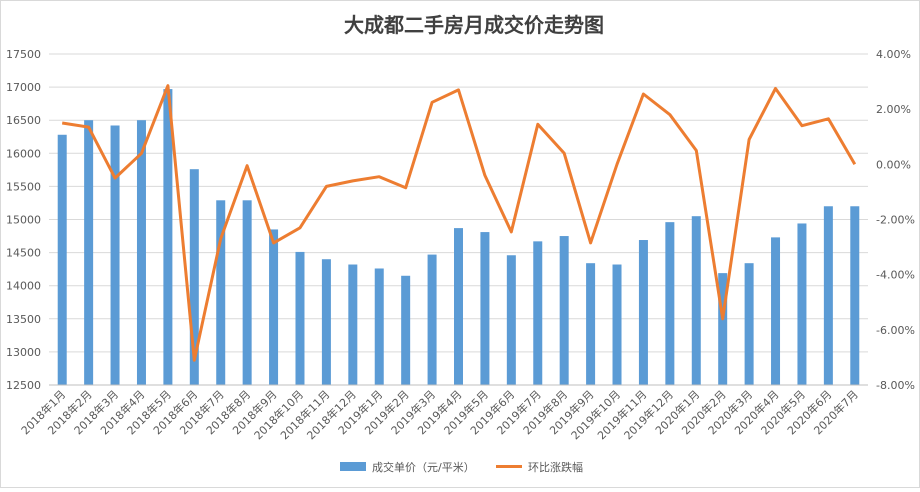 Image resolution: width=920 pixels, height=492 pixels. What do you see at coordinates (23, 186) in the screenshot?
I see `y-left-tick-label: 15500` at bounding box center [23, 186].